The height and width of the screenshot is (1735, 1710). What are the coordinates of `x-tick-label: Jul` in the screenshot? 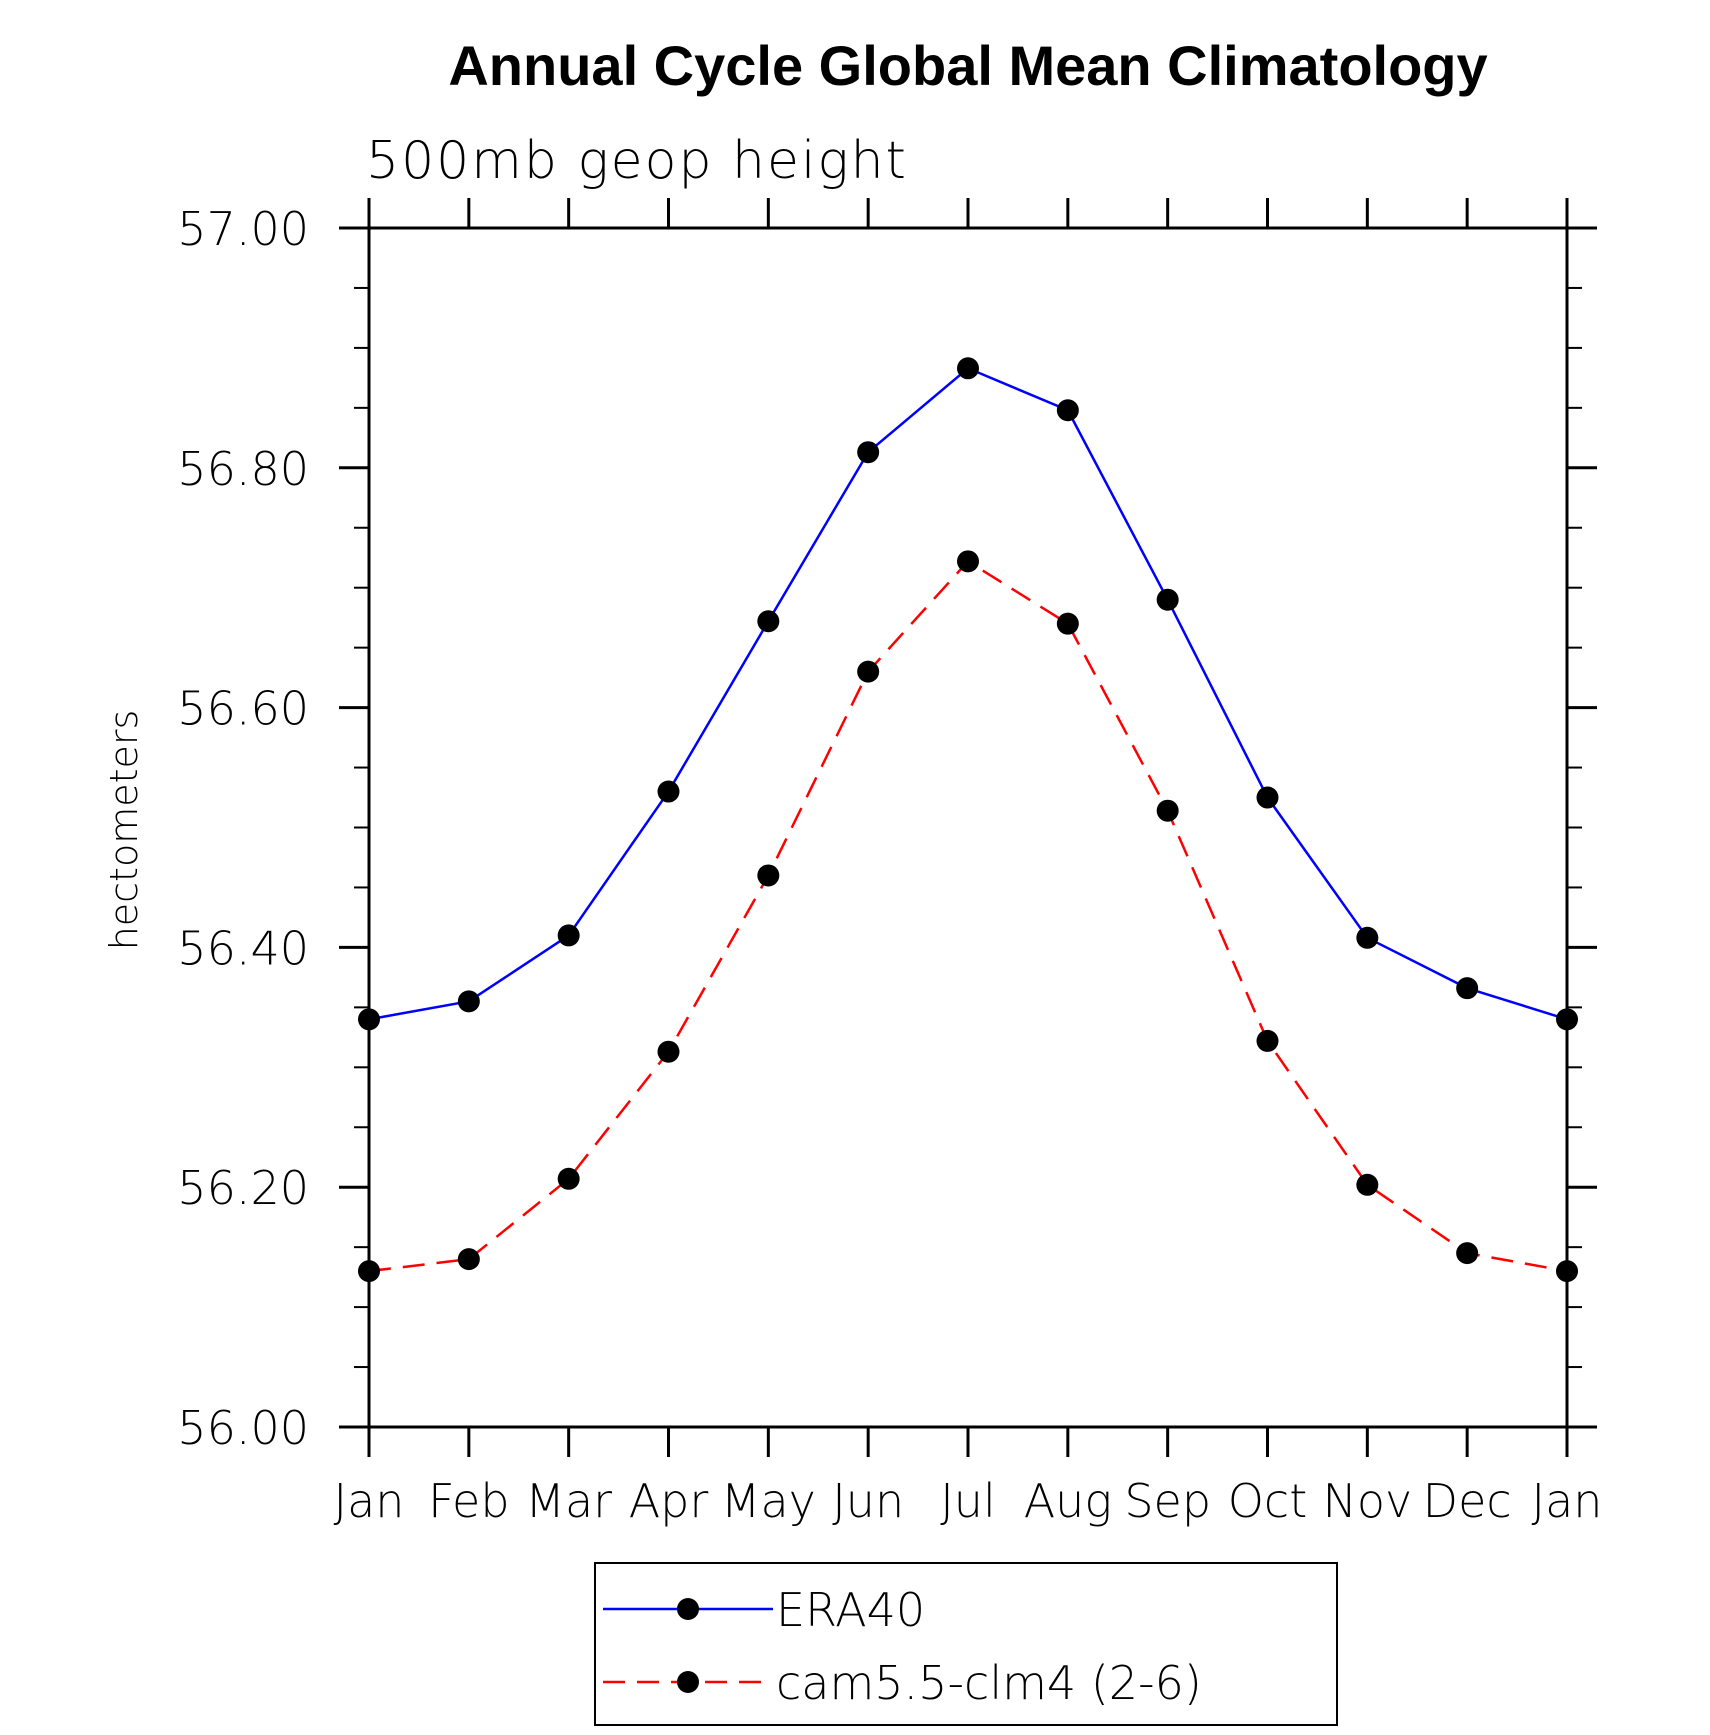 It's located at (968, 1501).